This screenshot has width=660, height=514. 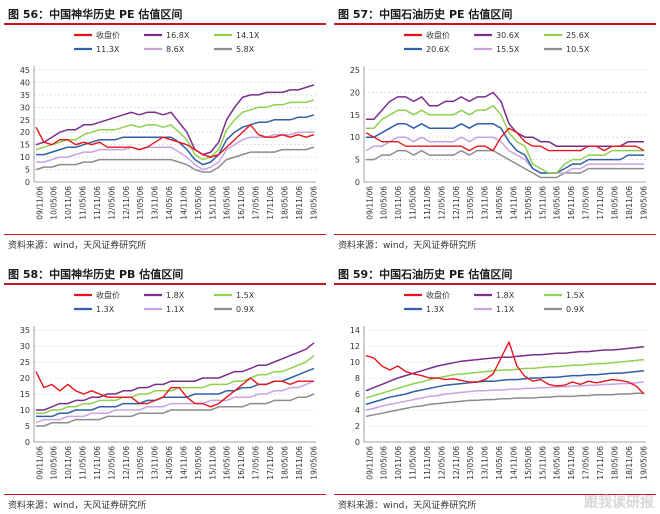 I want to click on y-tick-label: 15, so click(x=25, y=145).